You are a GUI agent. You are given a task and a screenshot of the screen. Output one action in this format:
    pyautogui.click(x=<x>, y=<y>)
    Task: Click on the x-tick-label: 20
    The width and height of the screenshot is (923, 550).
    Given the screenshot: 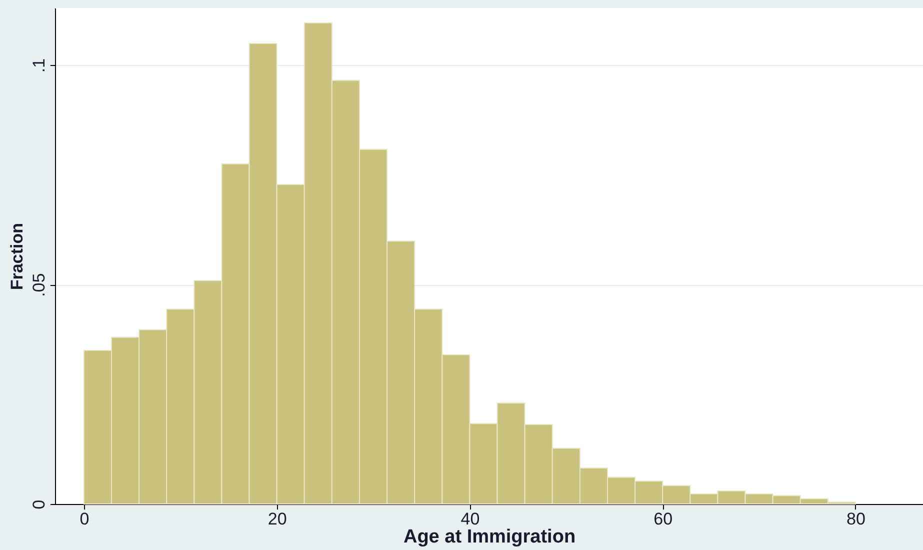 What is the action you would take?
    pyautogui.click(x=277, y=519)
    